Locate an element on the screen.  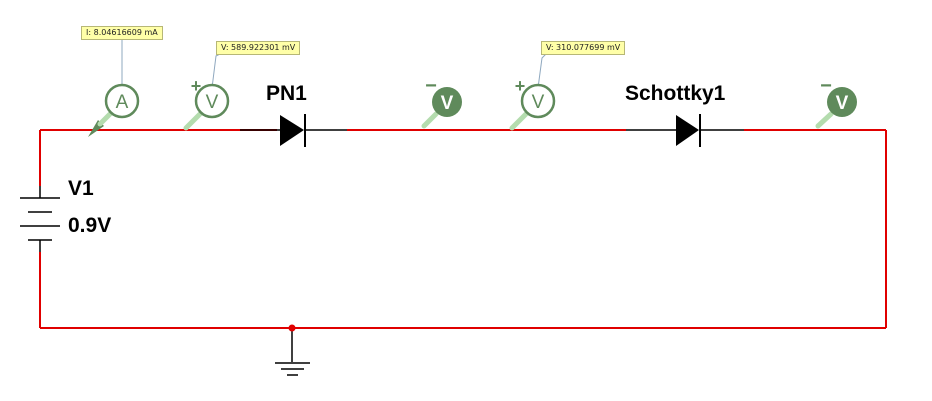
voltage-probe-1: + V is located at coordinates (206, 103).